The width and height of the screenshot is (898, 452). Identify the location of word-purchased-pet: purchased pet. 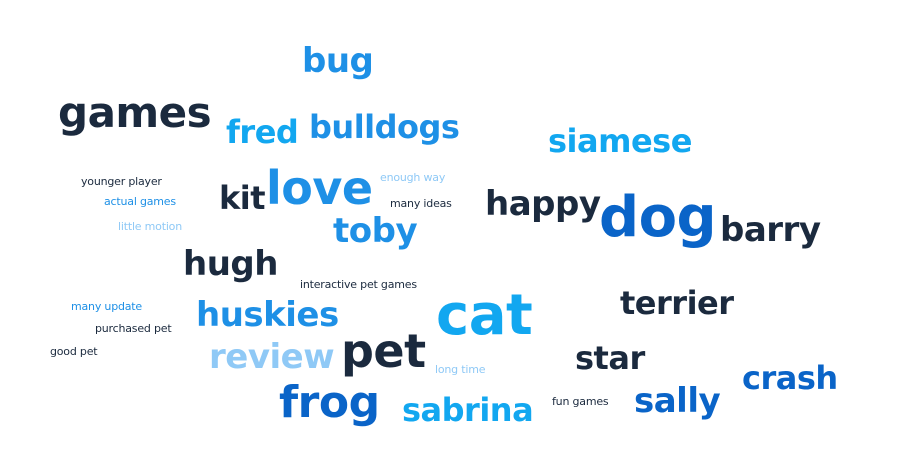
(133, 328).